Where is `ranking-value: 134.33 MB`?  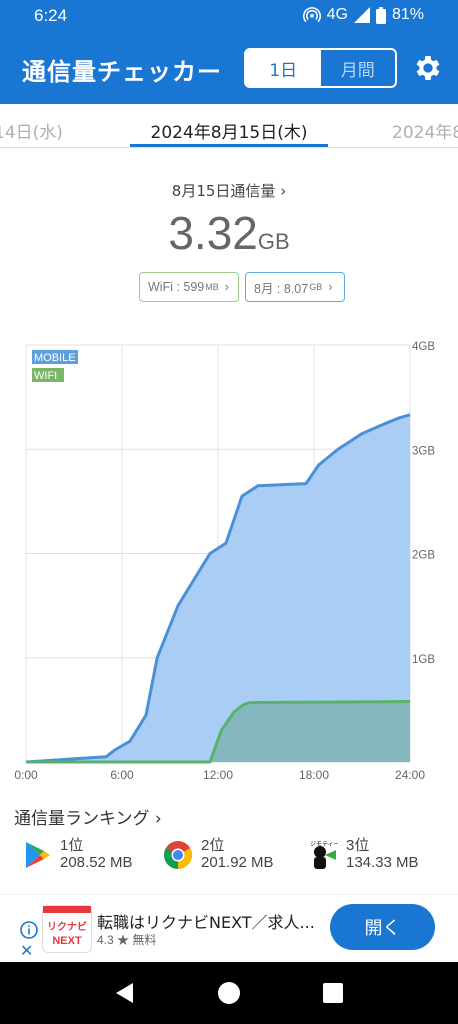
ranking-value: 134.33 MB is located at coordinates (382, 862).